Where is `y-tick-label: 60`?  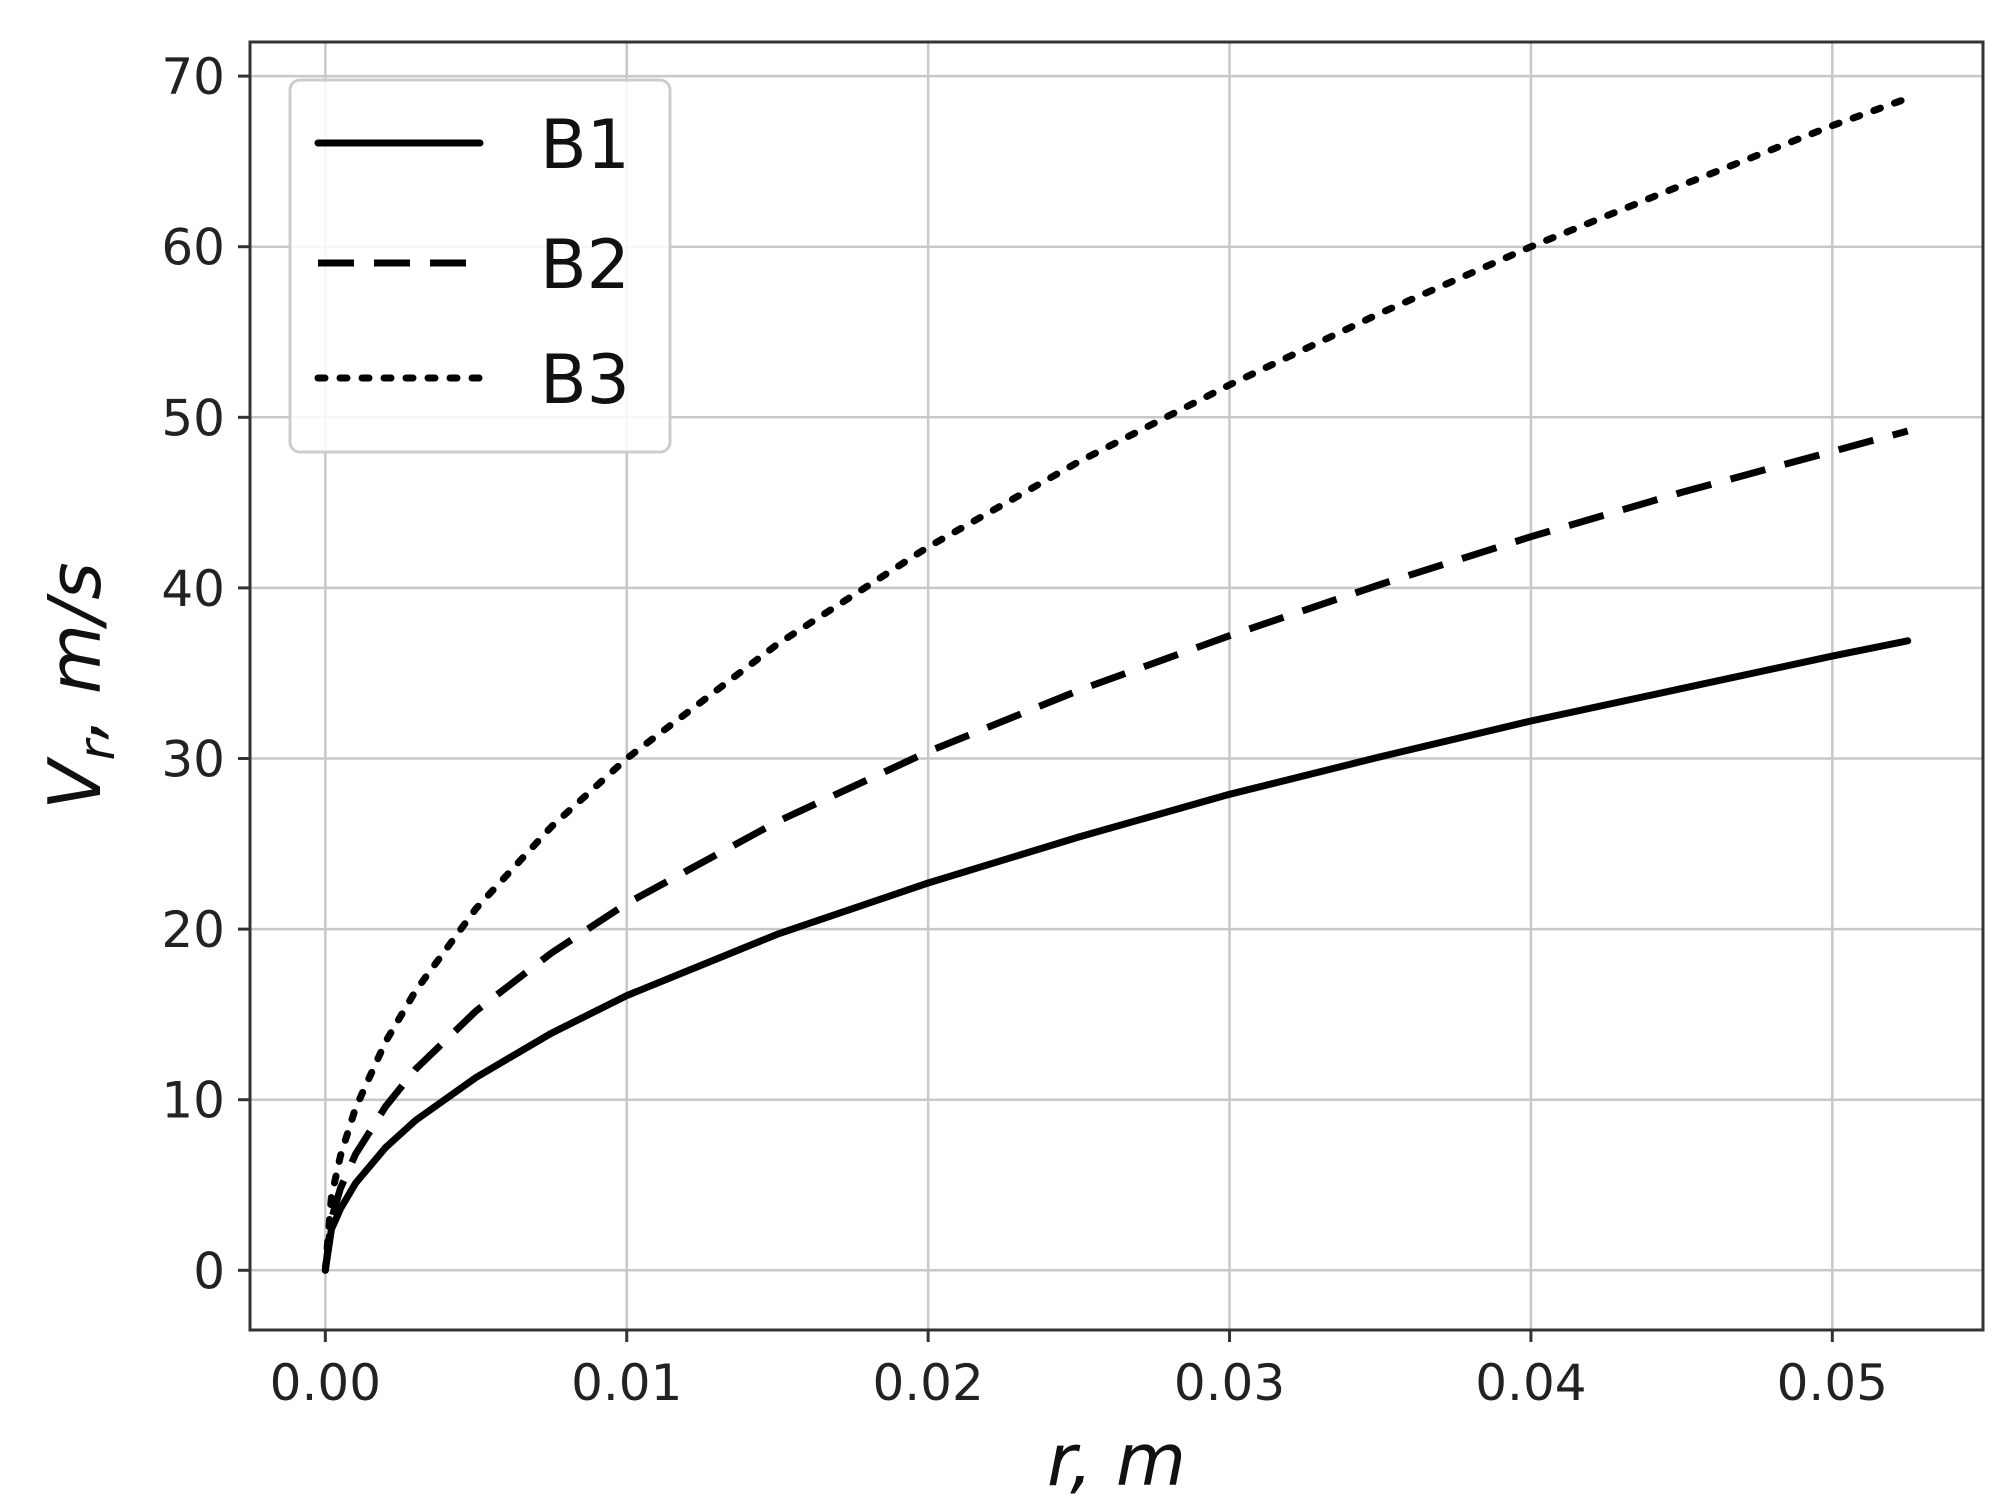
y-tick-label: 60 is located at coordinates (193, 248).